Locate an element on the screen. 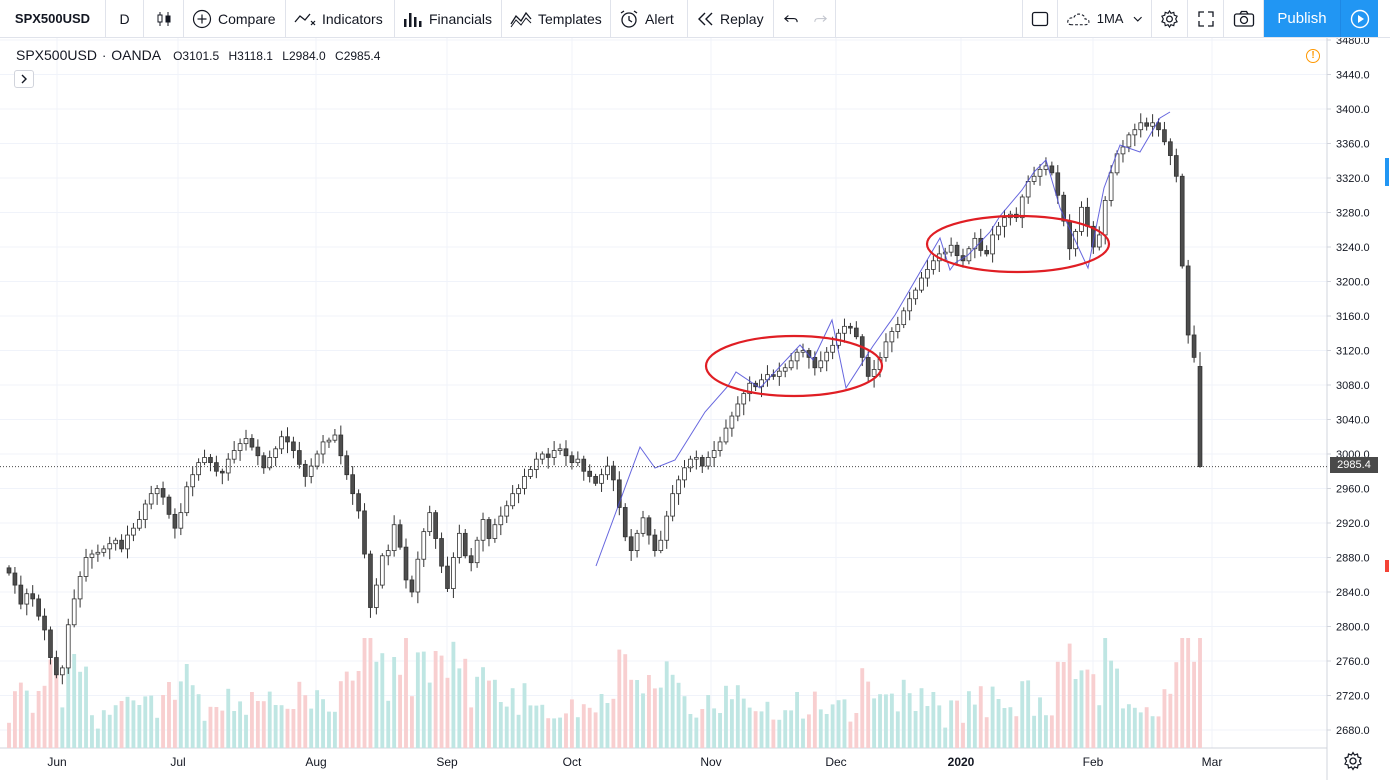 This screenshot has width=1390, height=780. fullscreen-button is located at coordinates (1206, 18).